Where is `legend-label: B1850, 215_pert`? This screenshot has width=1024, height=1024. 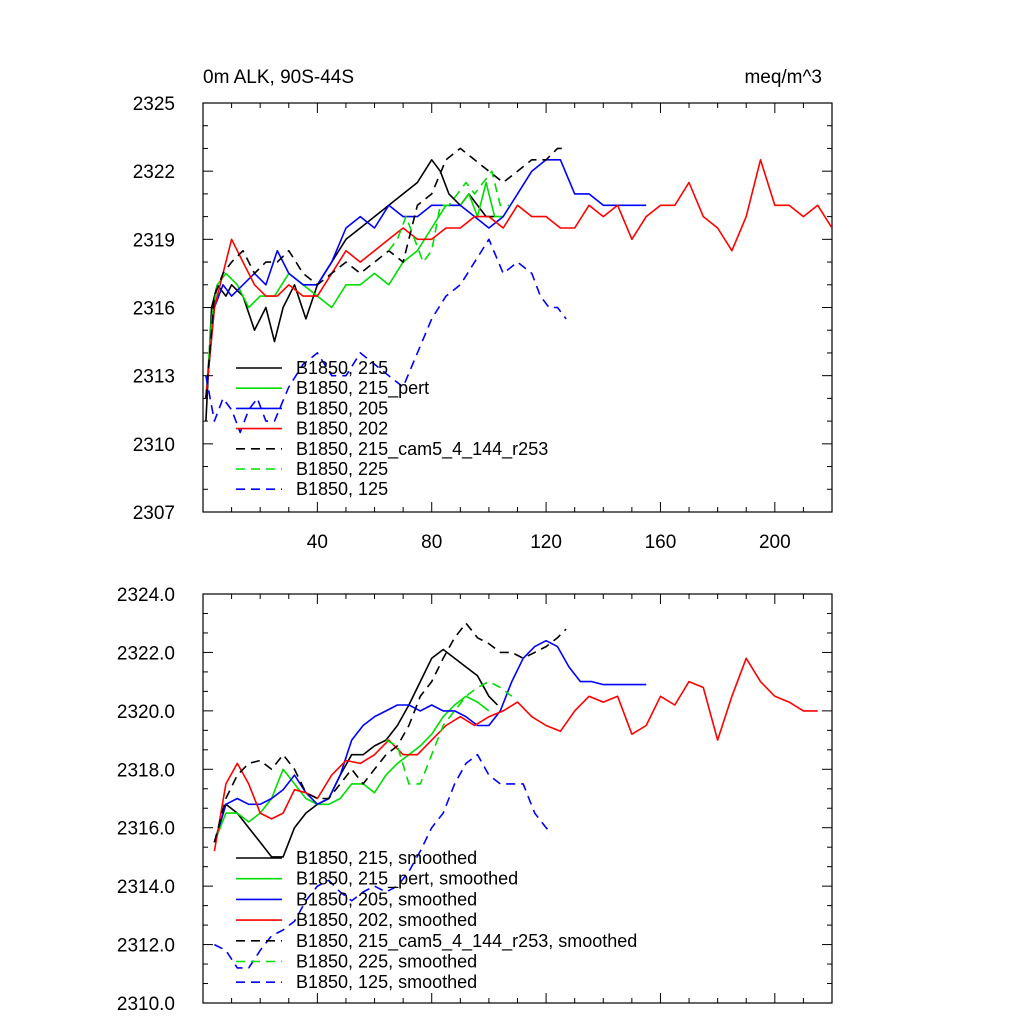
legend-label: B1850, 215_pert is located at coordinates (362, 388).